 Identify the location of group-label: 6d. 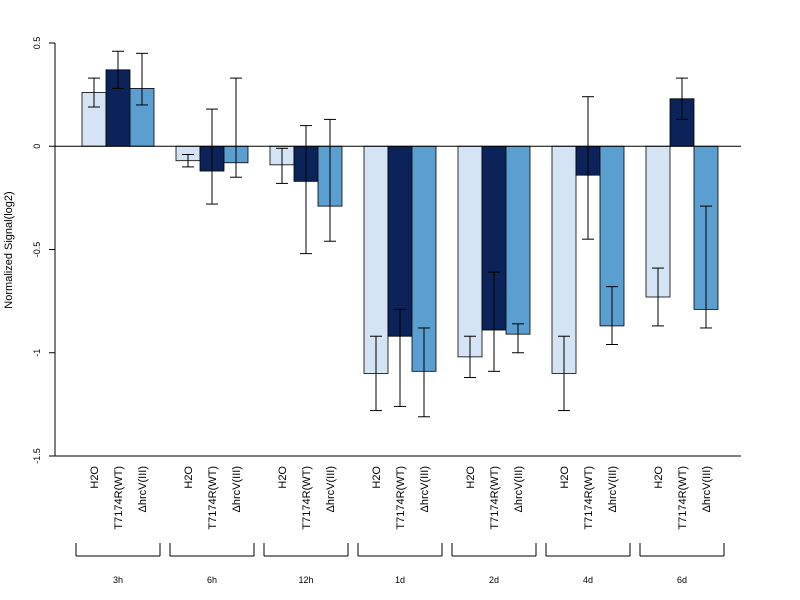
(682, 580).